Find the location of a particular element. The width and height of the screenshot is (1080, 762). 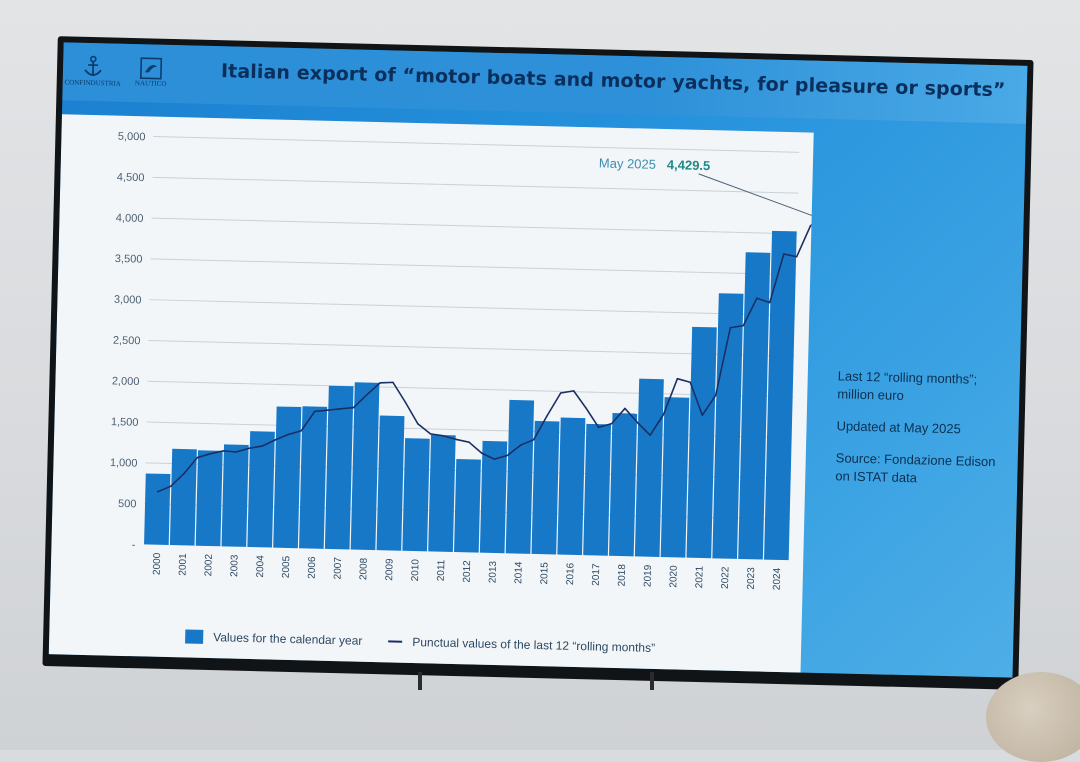

x-tick-label: 2010 is located at coordinates (416, 570).